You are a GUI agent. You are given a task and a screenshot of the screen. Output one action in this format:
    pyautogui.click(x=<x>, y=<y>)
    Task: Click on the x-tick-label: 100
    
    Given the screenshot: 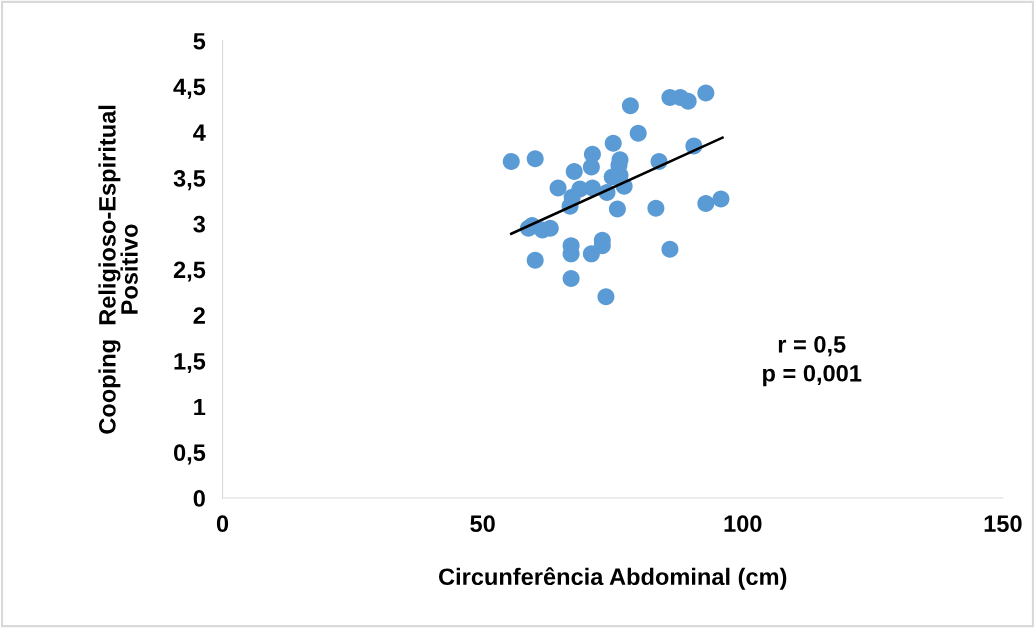 What is the action you would take?
    pyautogui.click(x=743, y=524)
    